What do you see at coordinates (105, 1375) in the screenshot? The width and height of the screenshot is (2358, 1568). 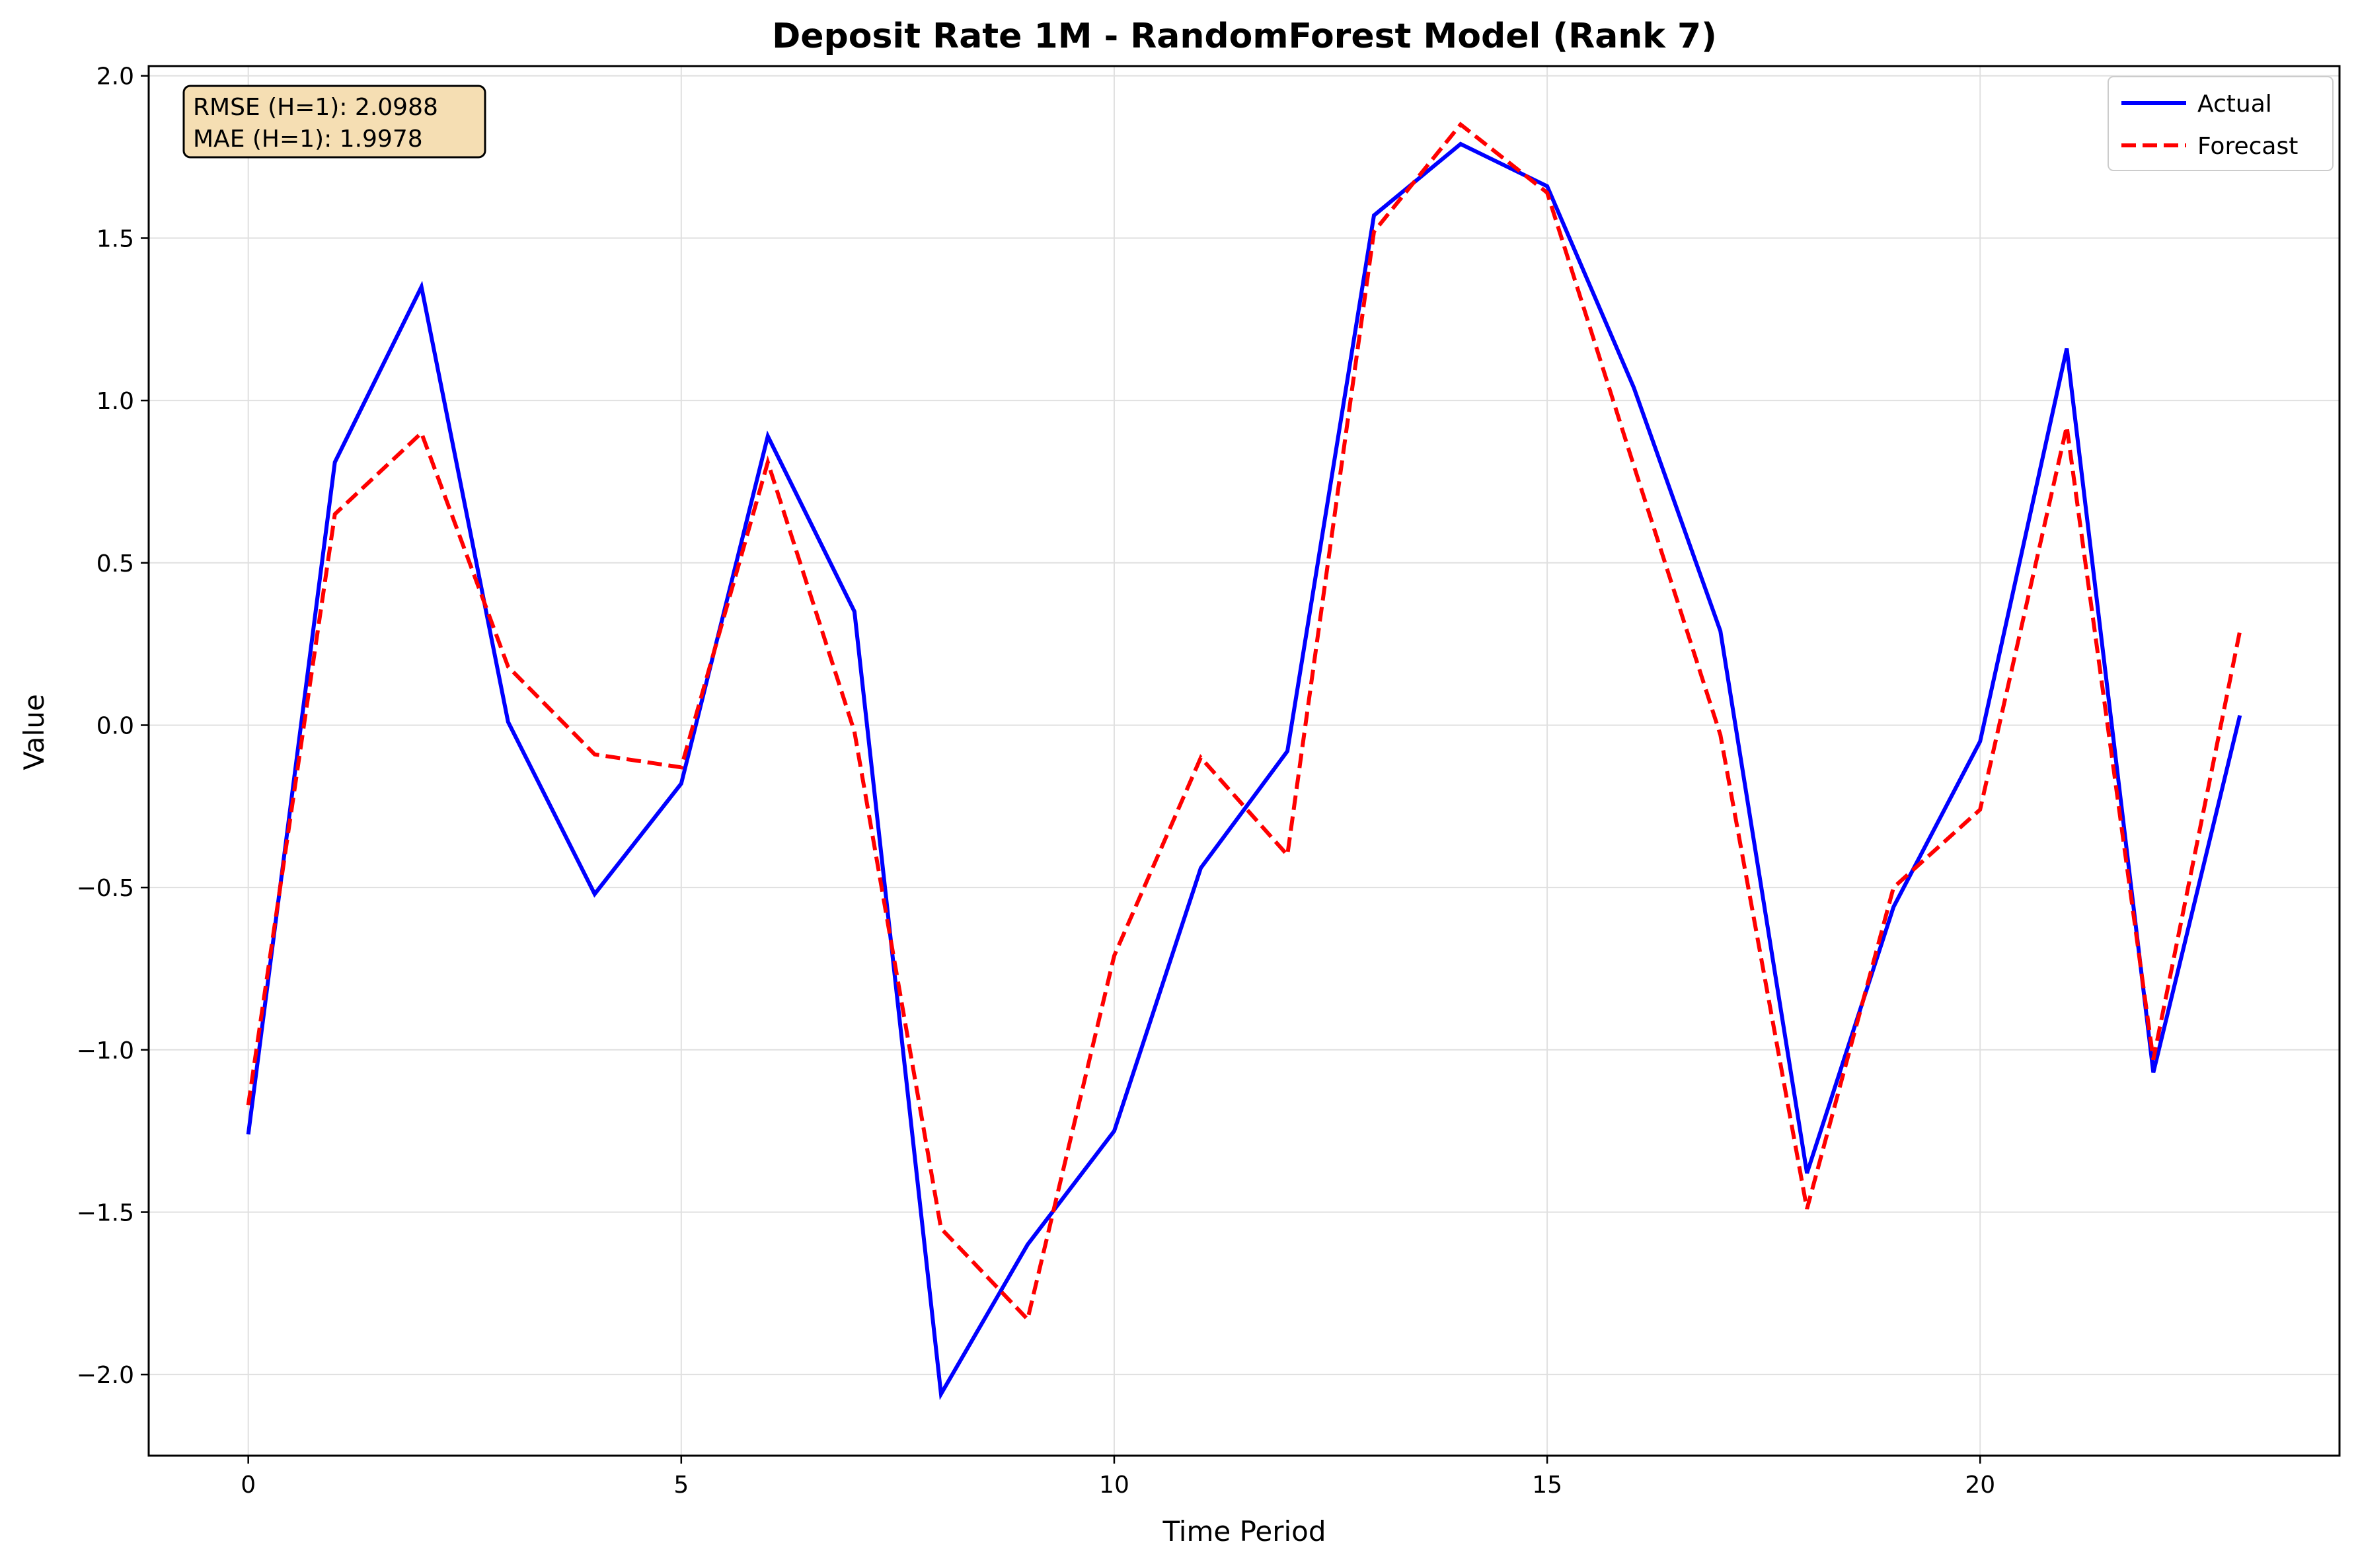 I see `y-tick-label: −2.0` at bounding box center [105, 1375].